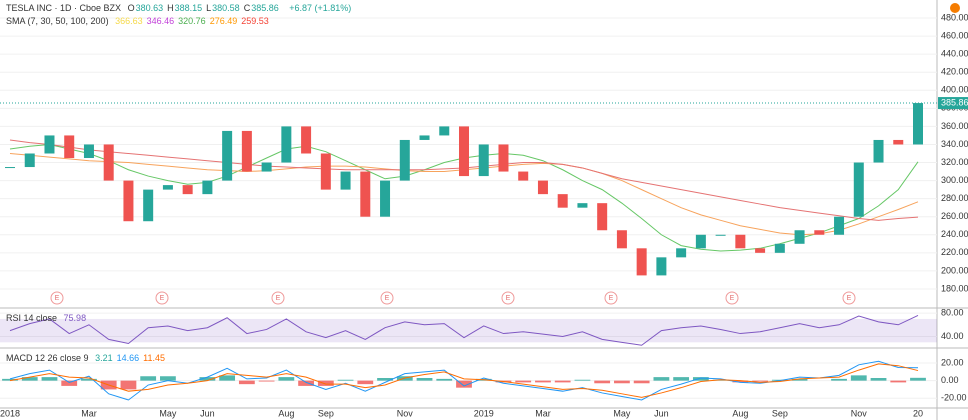  I want to click on sma-label: SMA (7, 30, 50, 100, 200), so click(57, 21).